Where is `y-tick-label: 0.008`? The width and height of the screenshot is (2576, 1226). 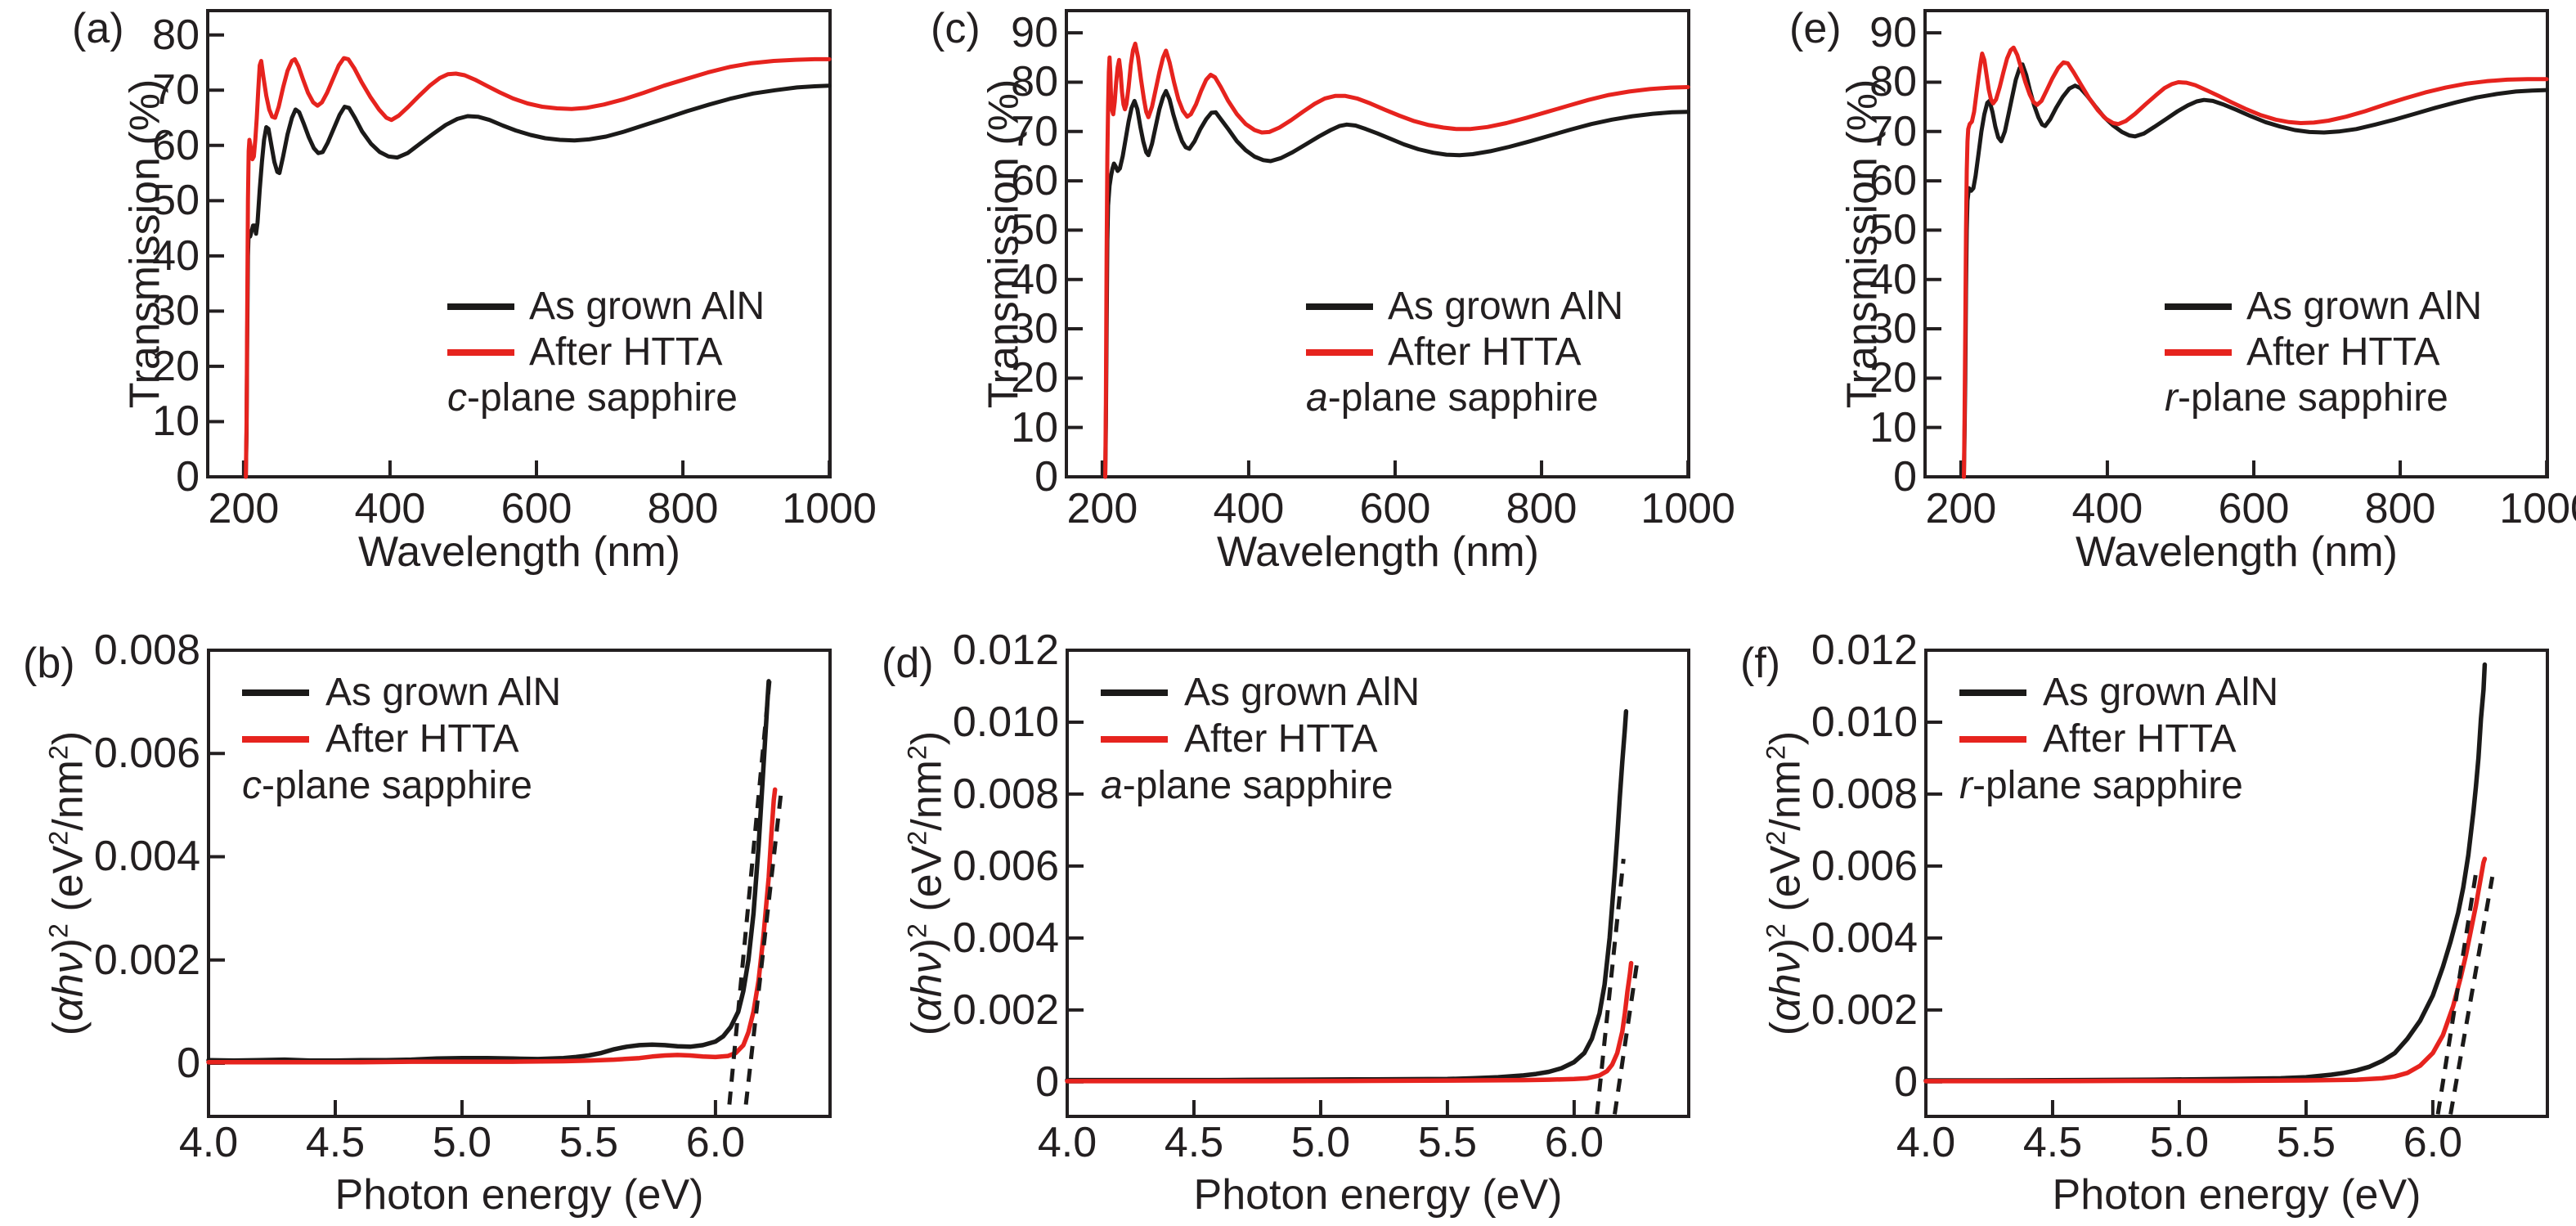
y-tick-label: 0.008 is located at coordinates (1865, 794).